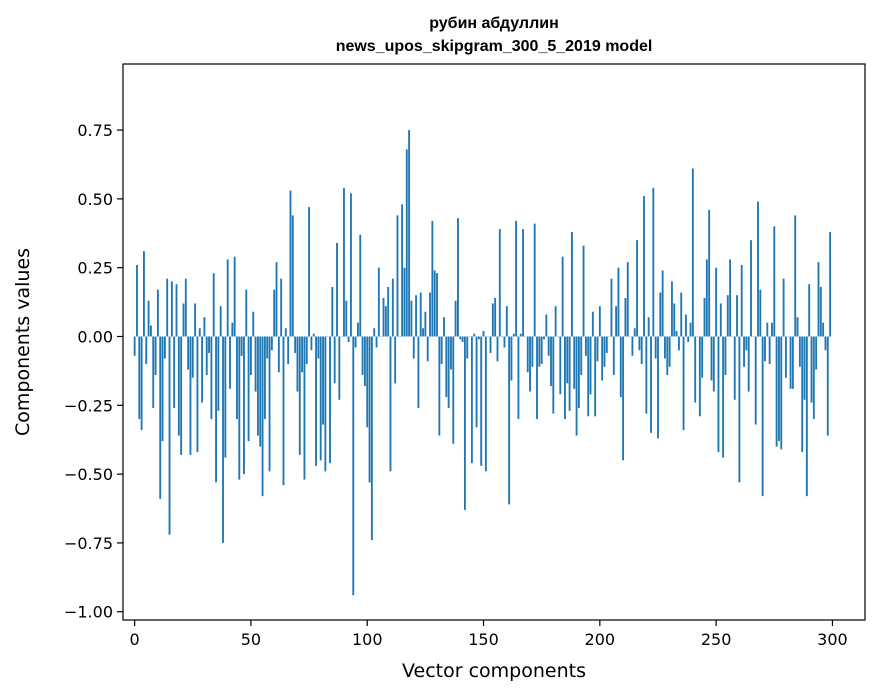 This screenshot has height=696, width=880. I want to click on x-tick-label: 200, so click(600, 639).